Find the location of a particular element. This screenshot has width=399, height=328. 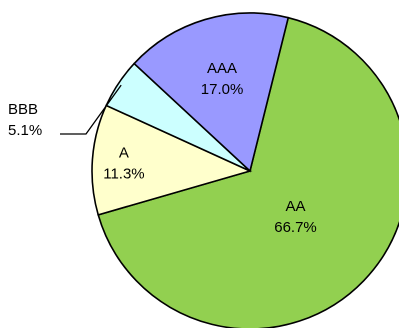

pie-label-bbb: BBB is located at coordinates (23, 109).